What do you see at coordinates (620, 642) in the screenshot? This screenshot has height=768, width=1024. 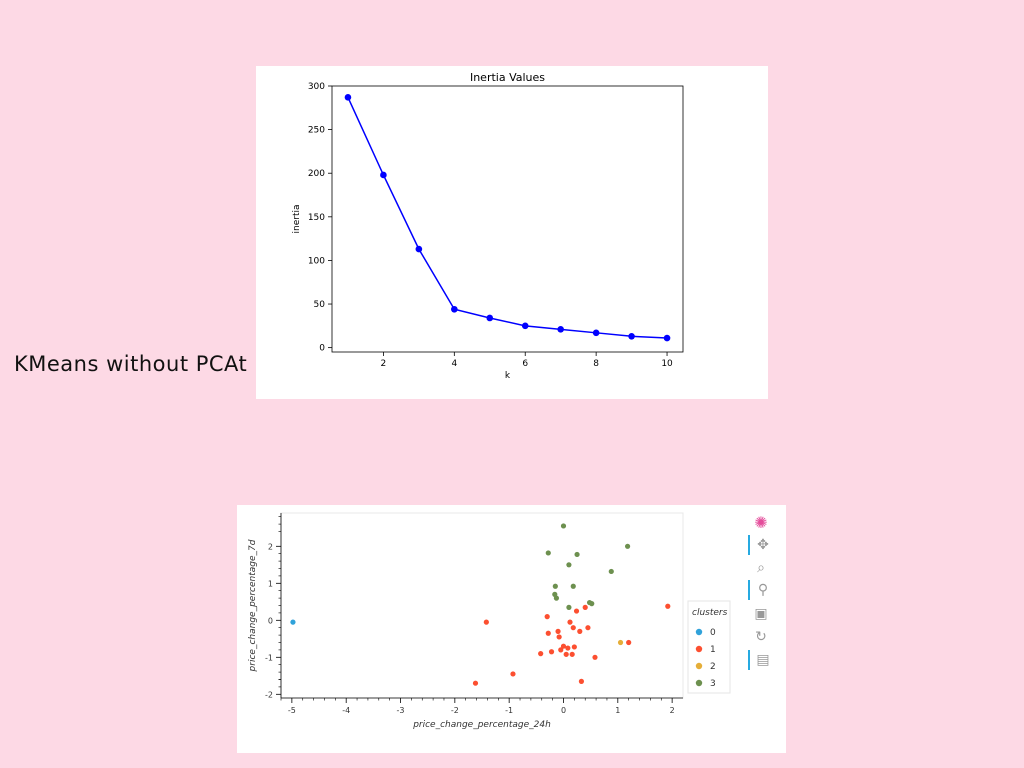 I see `cluster-2-point` at bounding box center [620, 642].